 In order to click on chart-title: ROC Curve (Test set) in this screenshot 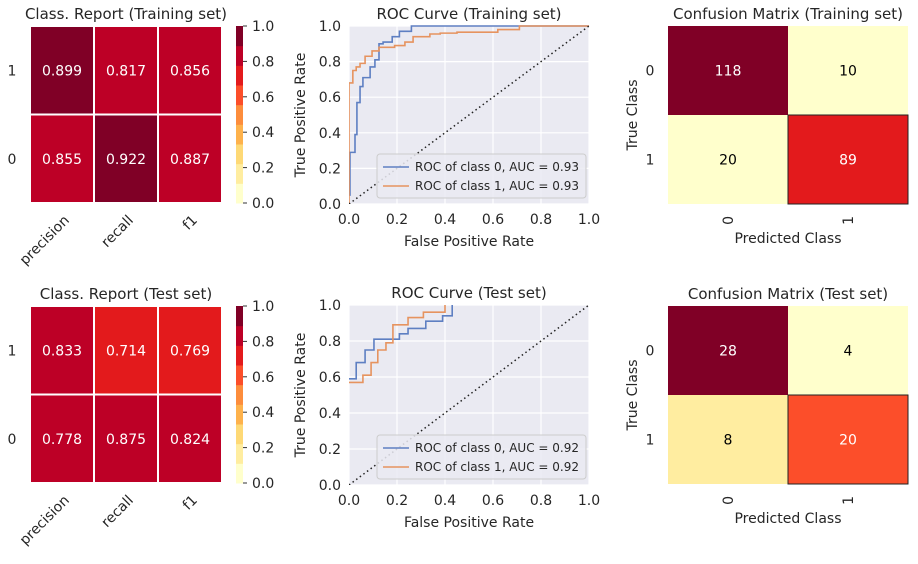, I will do `click(468, 293)`.